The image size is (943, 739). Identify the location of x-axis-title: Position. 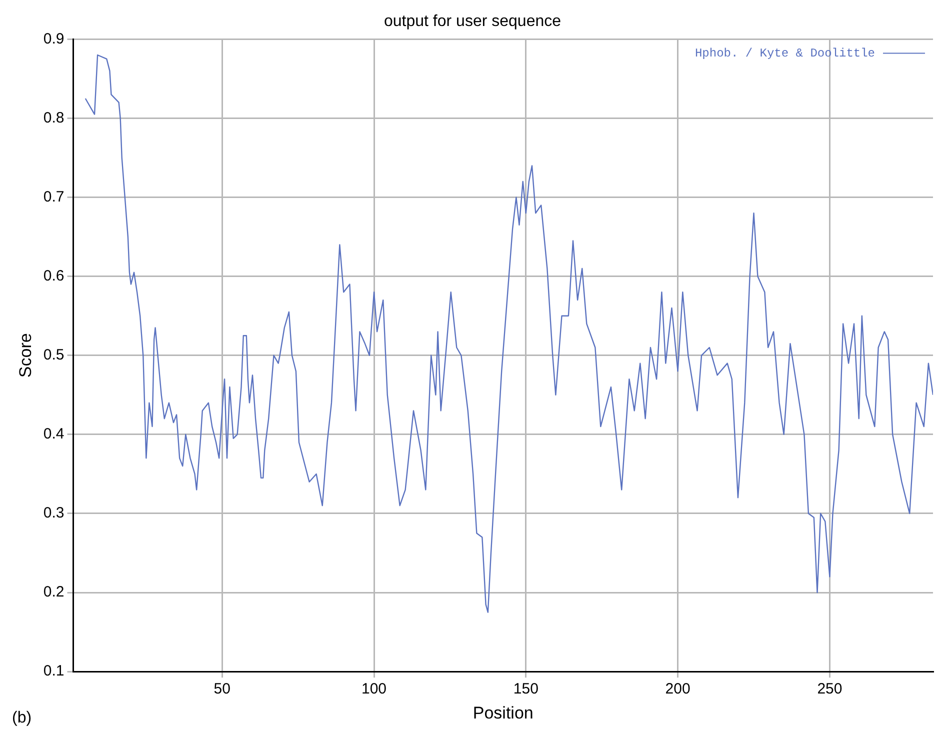
(503, 712).